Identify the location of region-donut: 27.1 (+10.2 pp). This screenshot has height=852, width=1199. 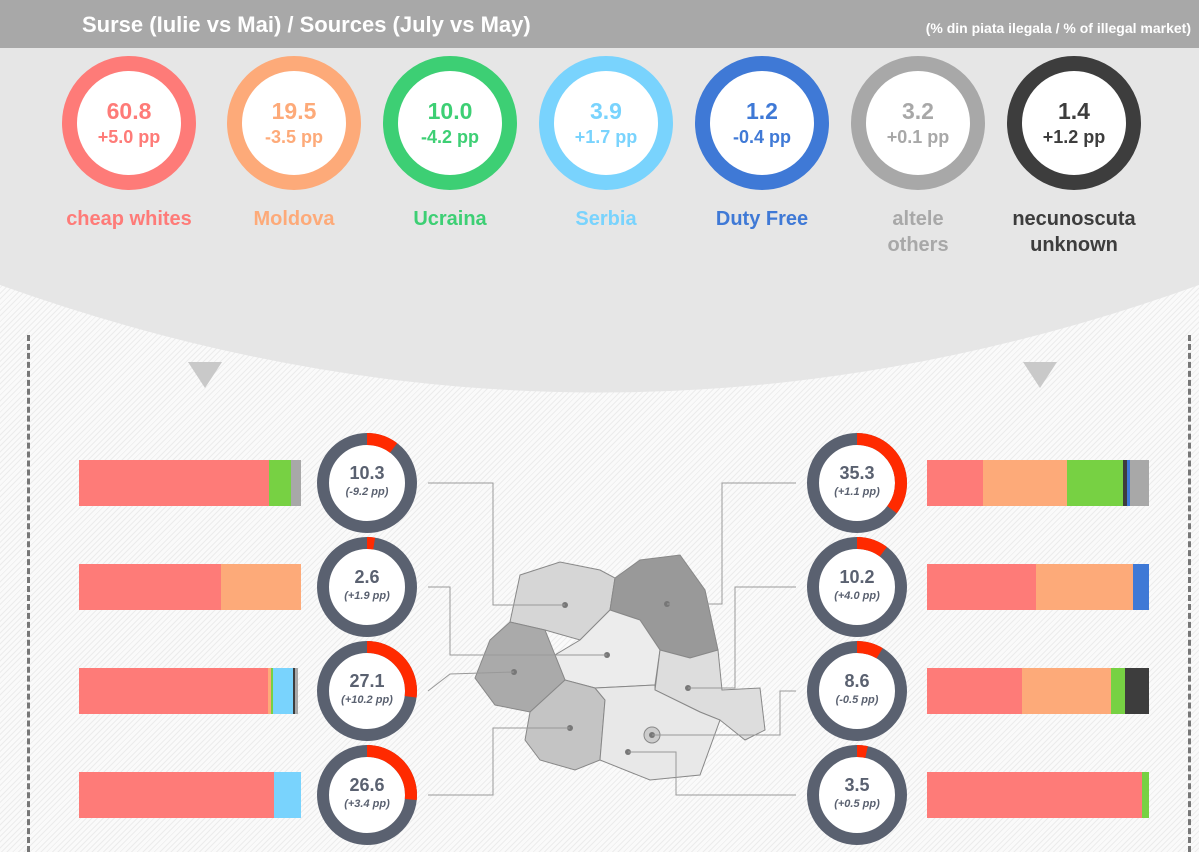
(367, 691).